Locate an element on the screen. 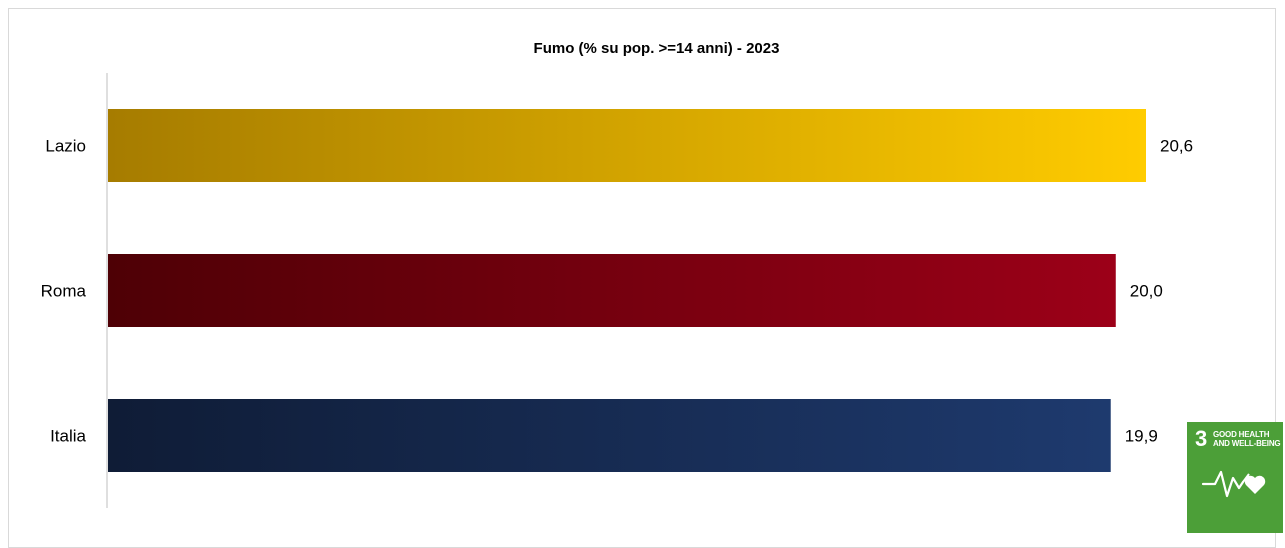 This screenshot has height=548, width=1285. bar-roma is located at coordinates (612, 290).